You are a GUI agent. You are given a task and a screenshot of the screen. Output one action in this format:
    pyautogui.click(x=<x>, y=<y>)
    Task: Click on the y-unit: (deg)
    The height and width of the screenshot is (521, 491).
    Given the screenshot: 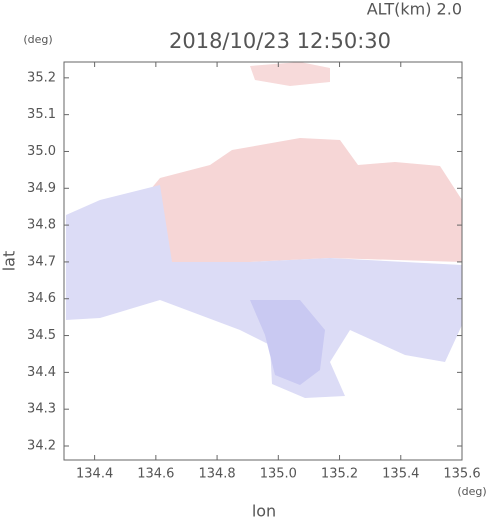 What is the action you would take?
    pyautogui.click(x=37, y=39)
    